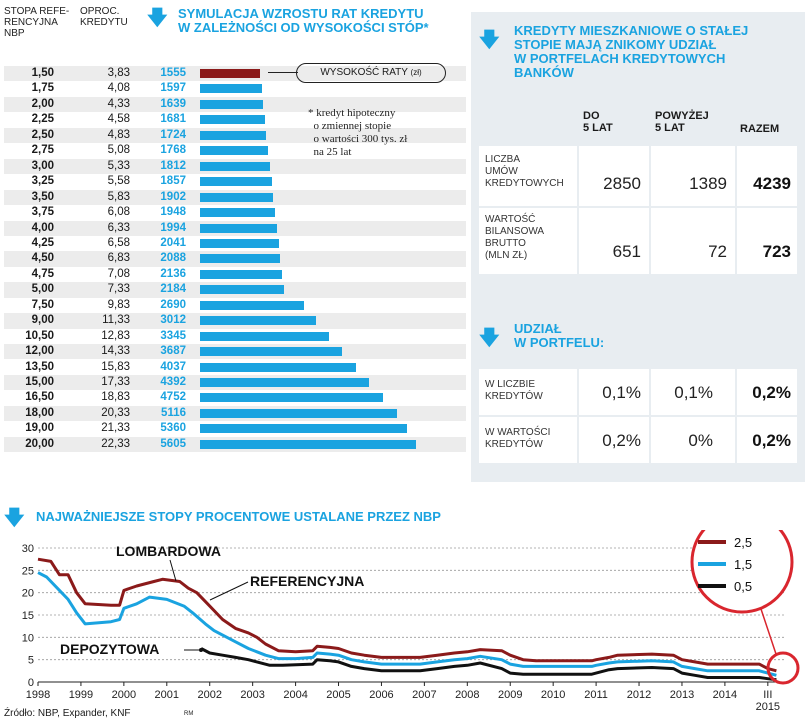  Describe the element at coordinates (173, 212) in the screenshot. I see `payment-value: 1948` at that location.